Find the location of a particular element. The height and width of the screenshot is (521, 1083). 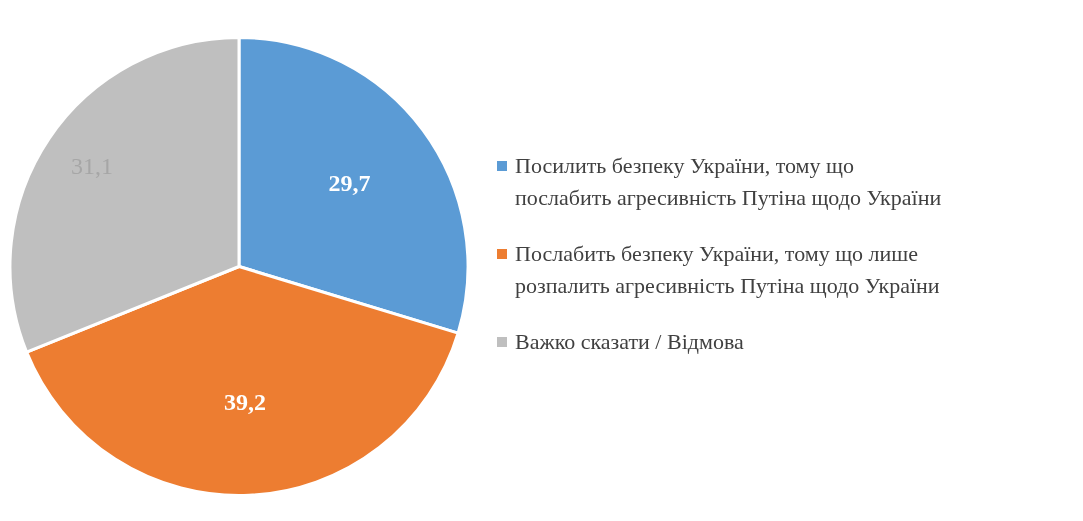

data-label: 29,7 is located at coordinates (349, 182).